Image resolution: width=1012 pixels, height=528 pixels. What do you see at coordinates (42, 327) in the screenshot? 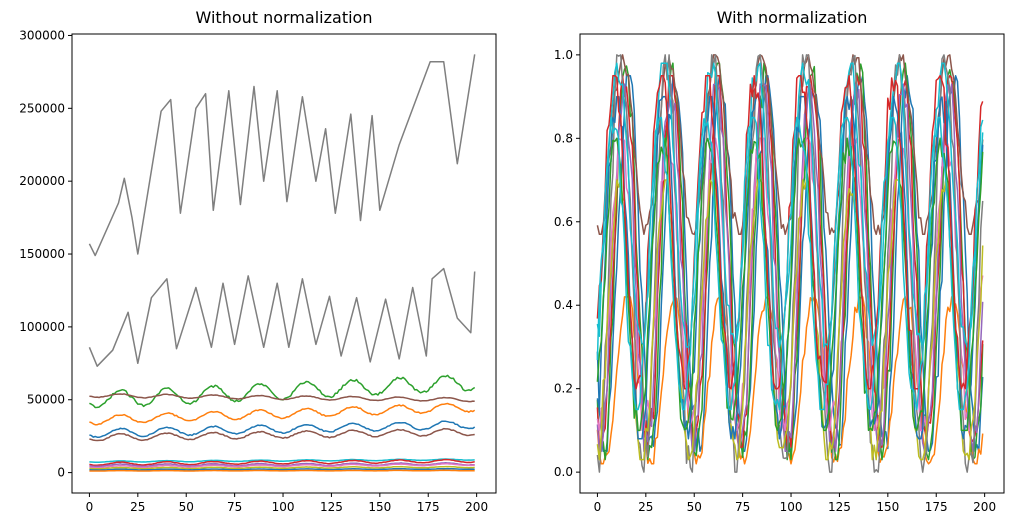
I see `y-tick-label: 100000` at bounding box center [42, 327].